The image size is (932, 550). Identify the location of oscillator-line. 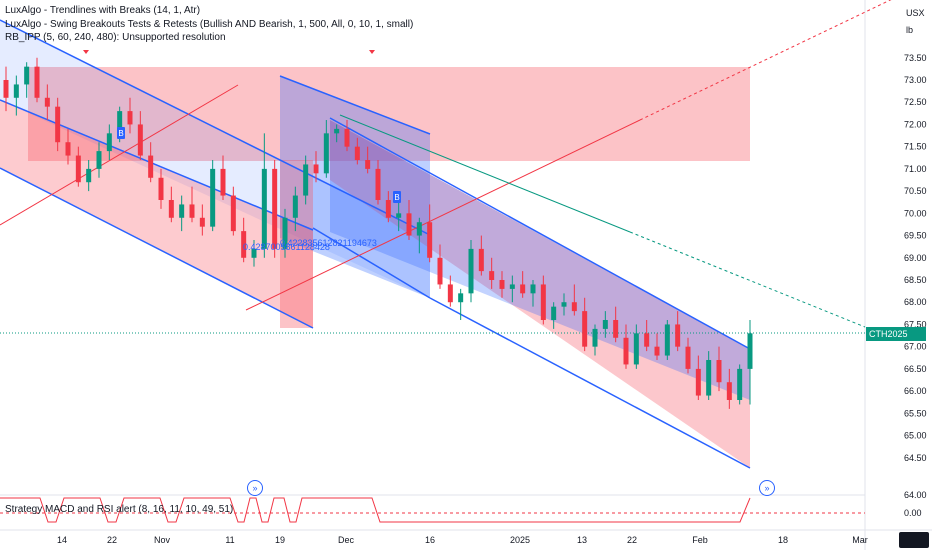
(375, 510).